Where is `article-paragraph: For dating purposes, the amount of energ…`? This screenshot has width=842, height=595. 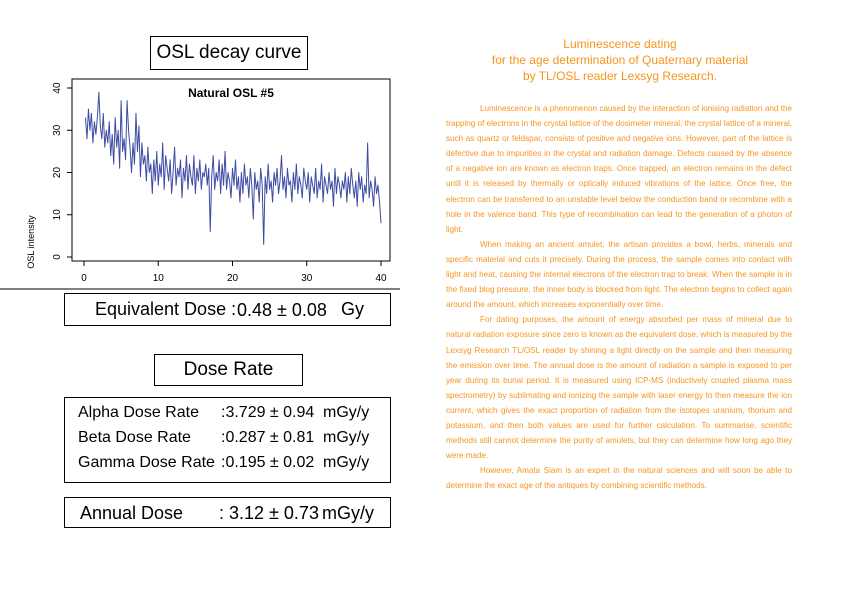 article-paragraph: For dating purposes, the amount of energ… is located at coordinates (619, 388).